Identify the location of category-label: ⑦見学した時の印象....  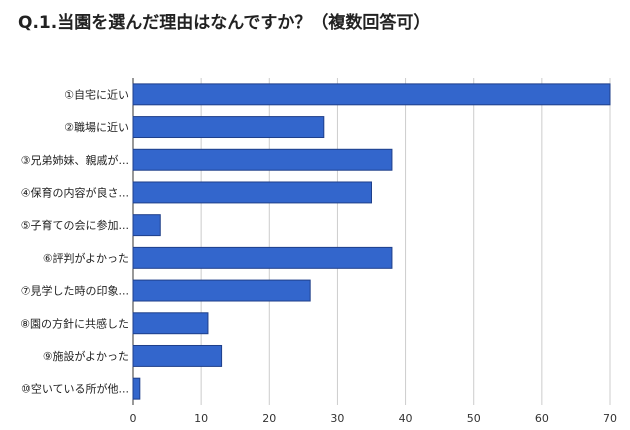
(75, 291).